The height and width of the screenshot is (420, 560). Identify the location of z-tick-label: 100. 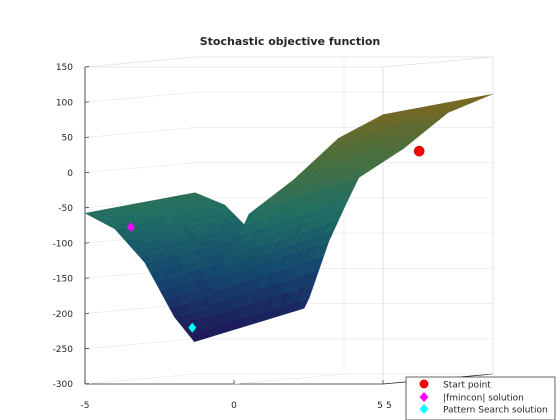
(64, 103).